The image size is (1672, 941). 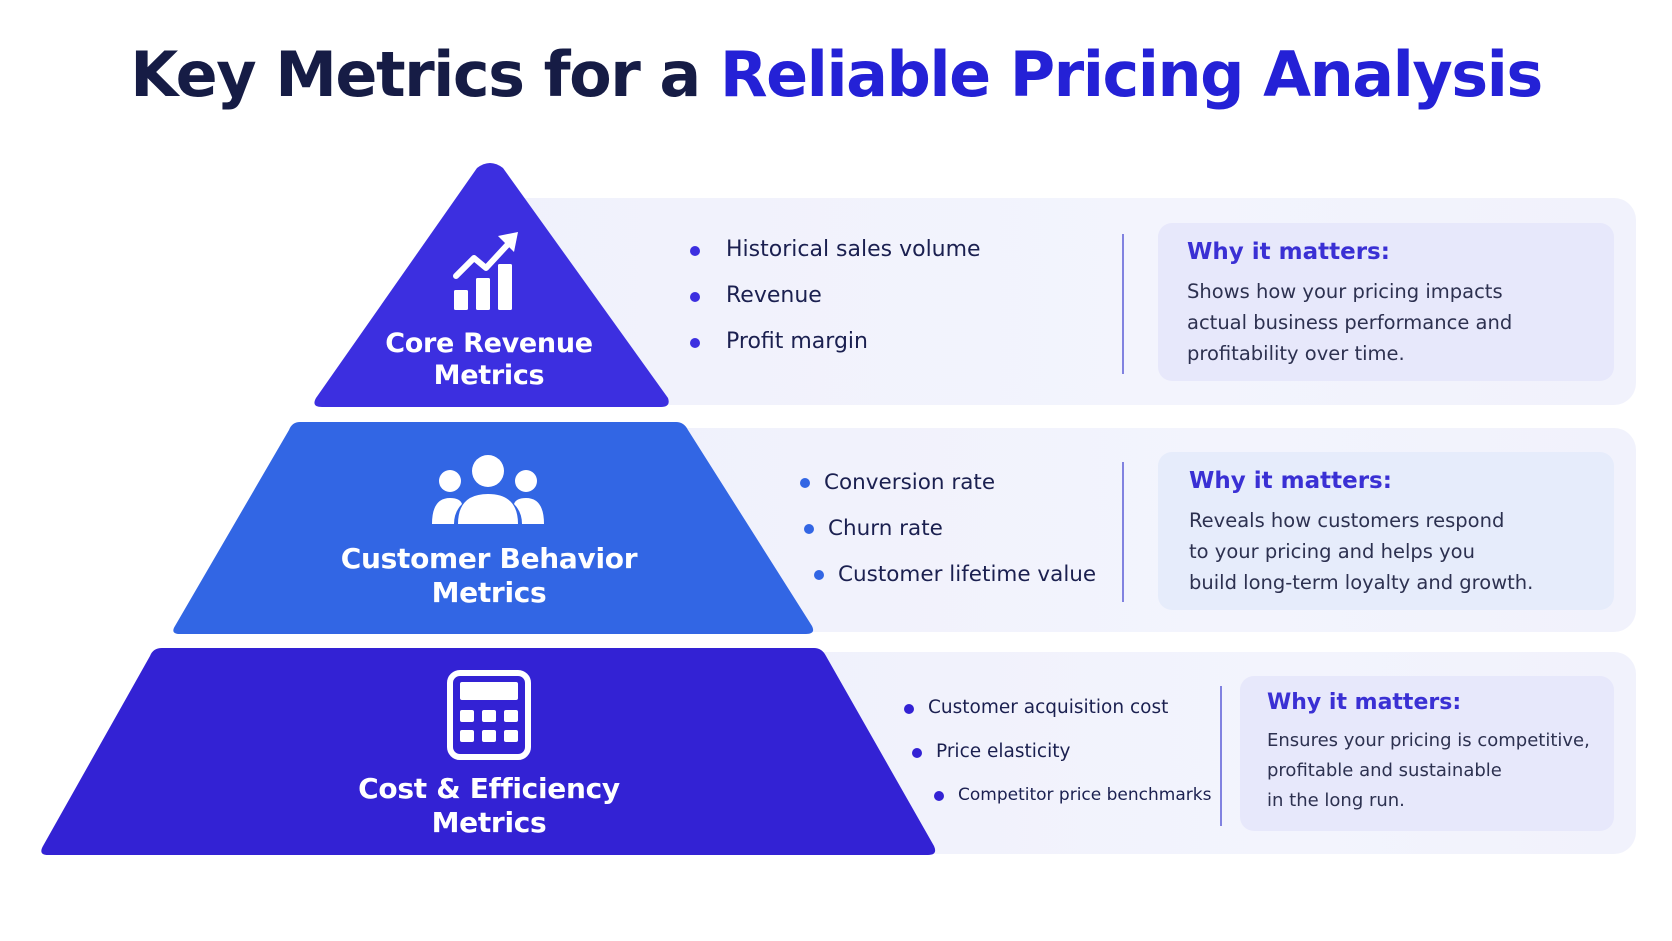 I want to click on list-item: Profit margin, so click(x=835, y=352).